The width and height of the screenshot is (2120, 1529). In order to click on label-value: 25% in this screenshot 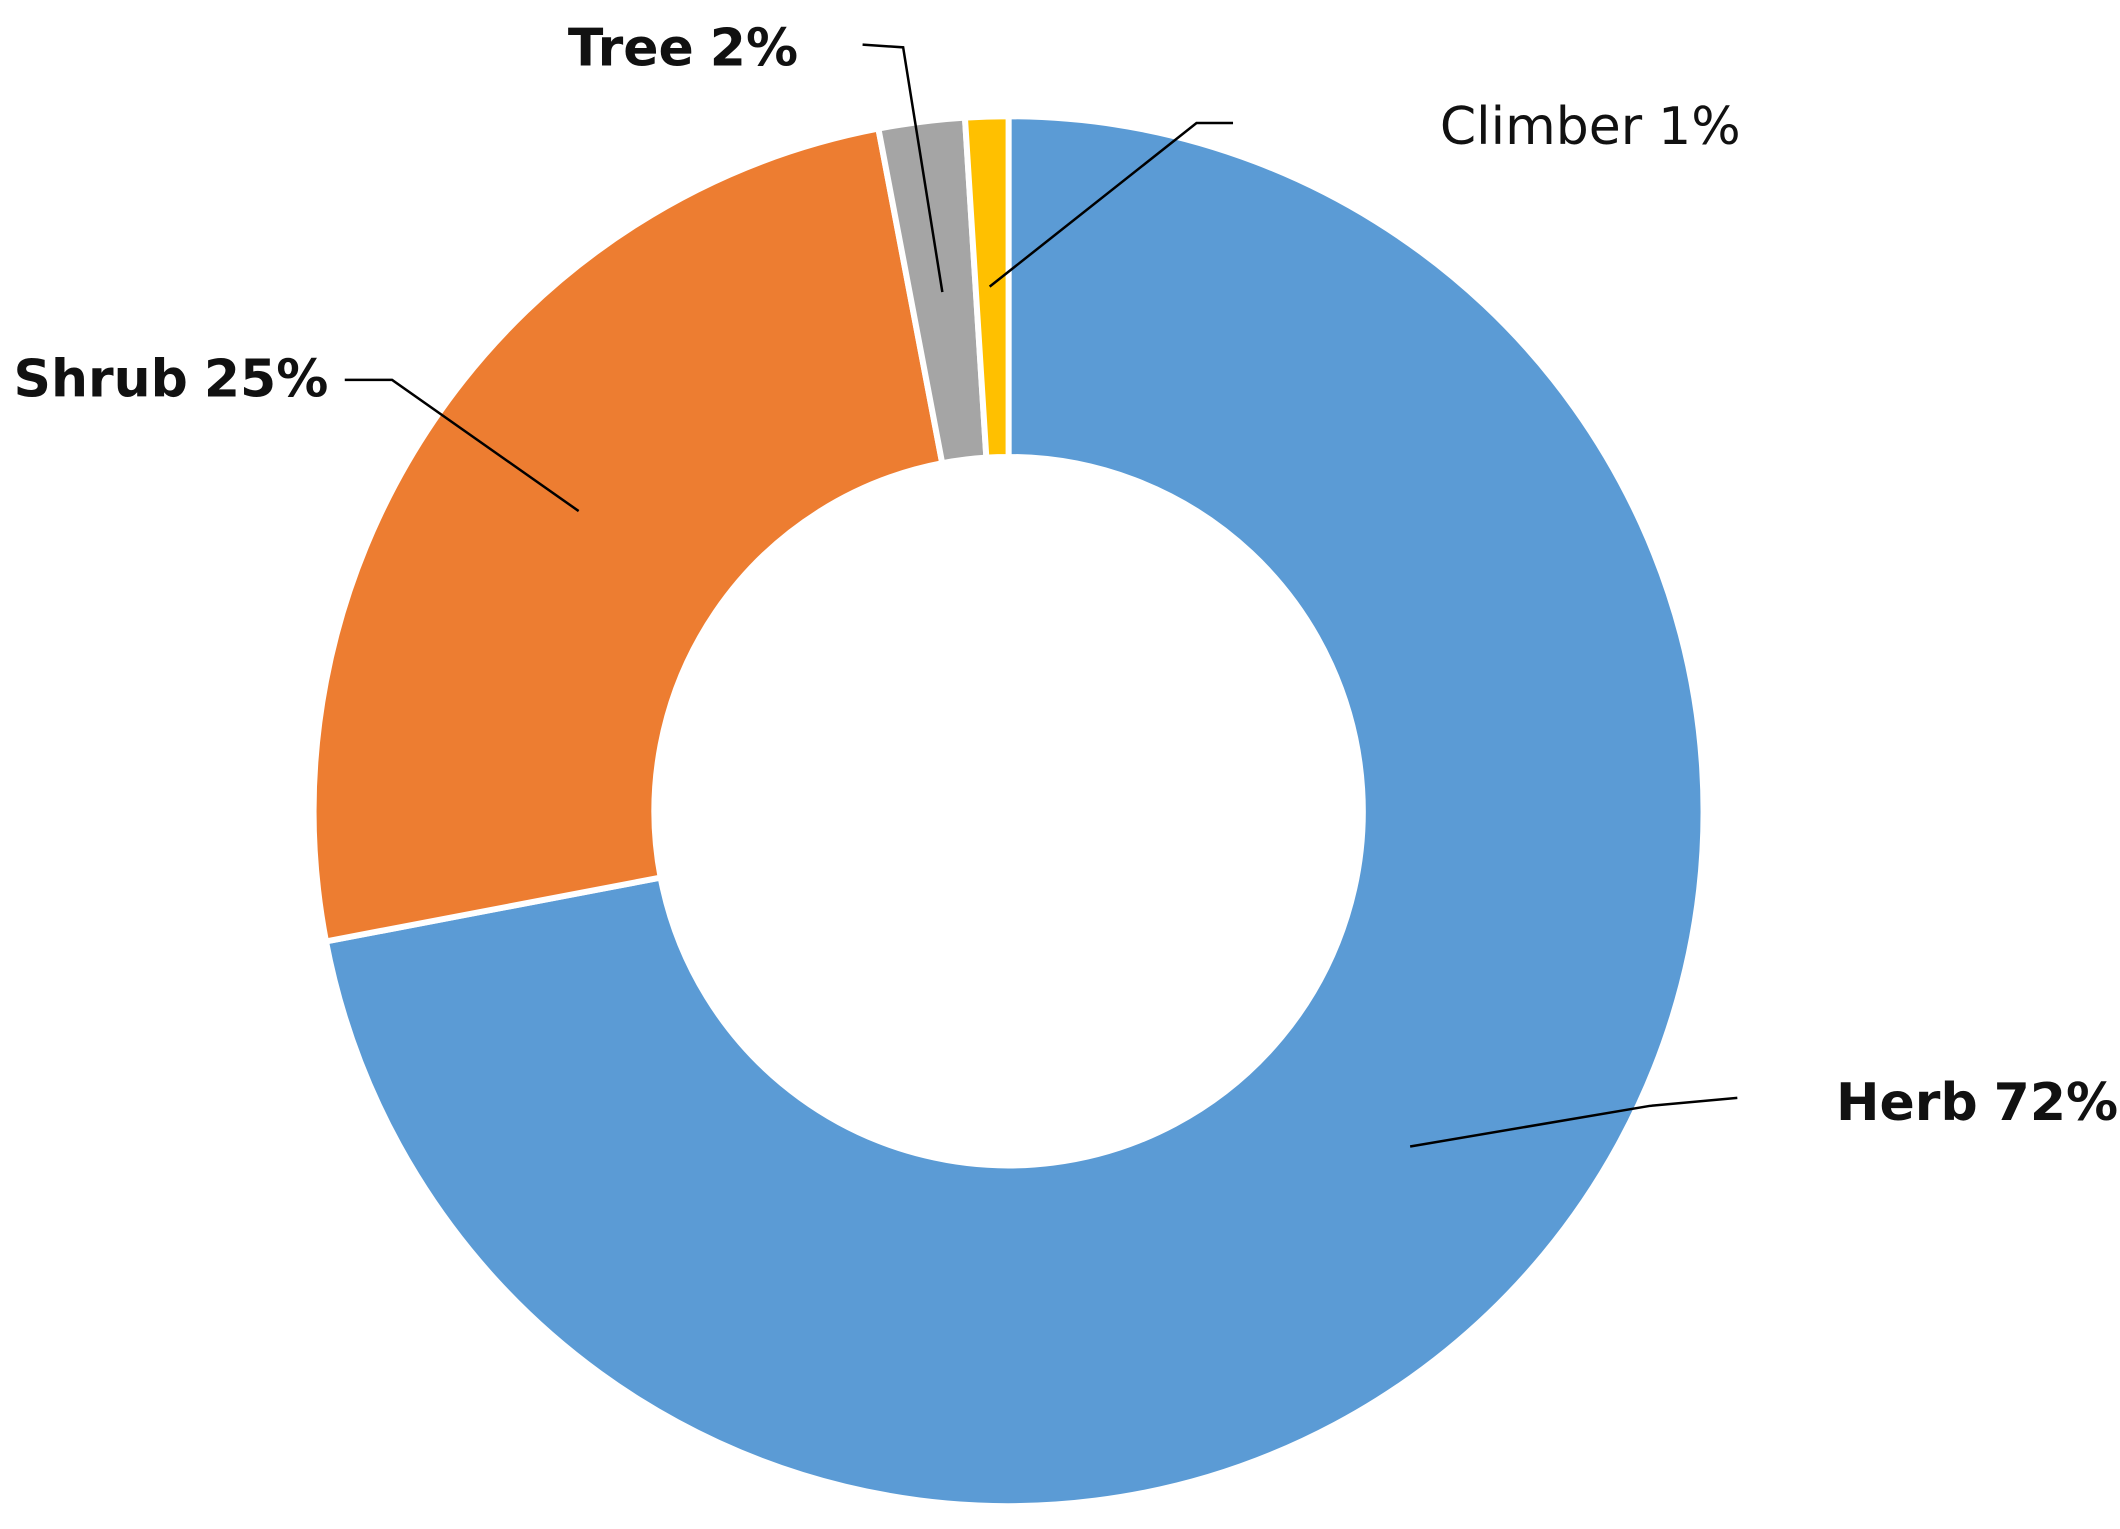, I will do `click(266, 380)`.